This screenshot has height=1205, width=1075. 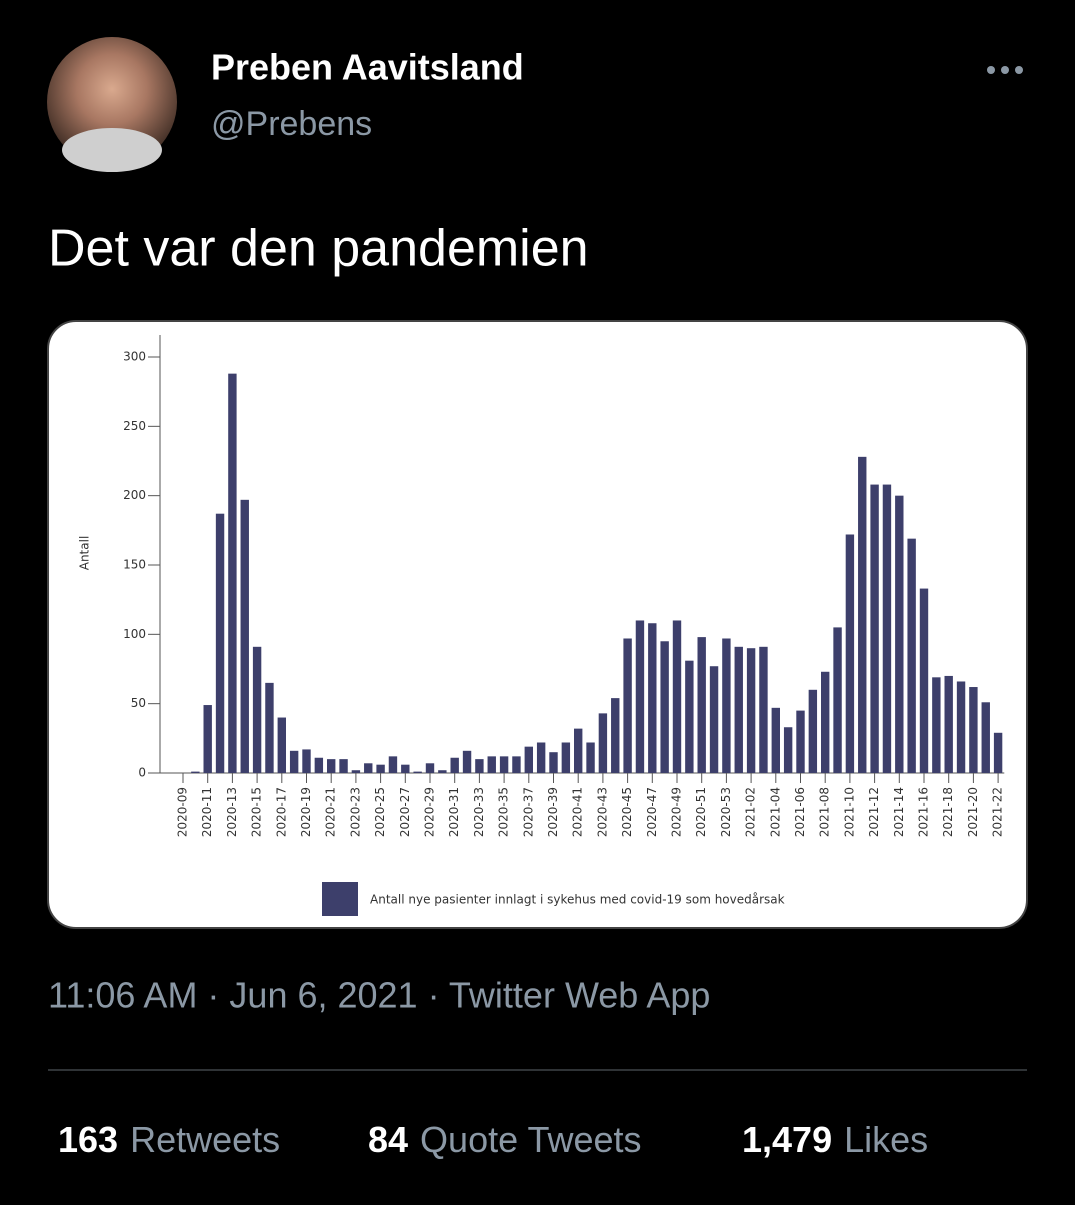 I want to click on x-tick-label: 2021-14, so click(x=899, y=812).